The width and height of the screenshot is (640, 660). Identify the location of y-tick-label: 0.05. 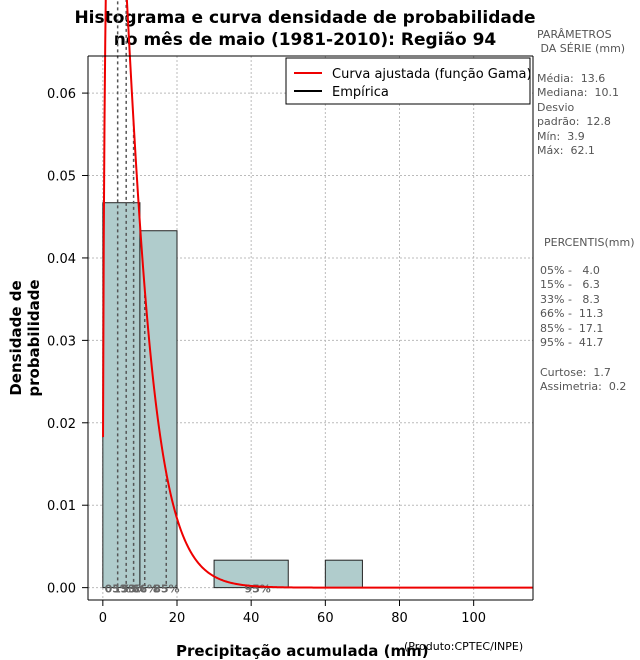
(61, 177).